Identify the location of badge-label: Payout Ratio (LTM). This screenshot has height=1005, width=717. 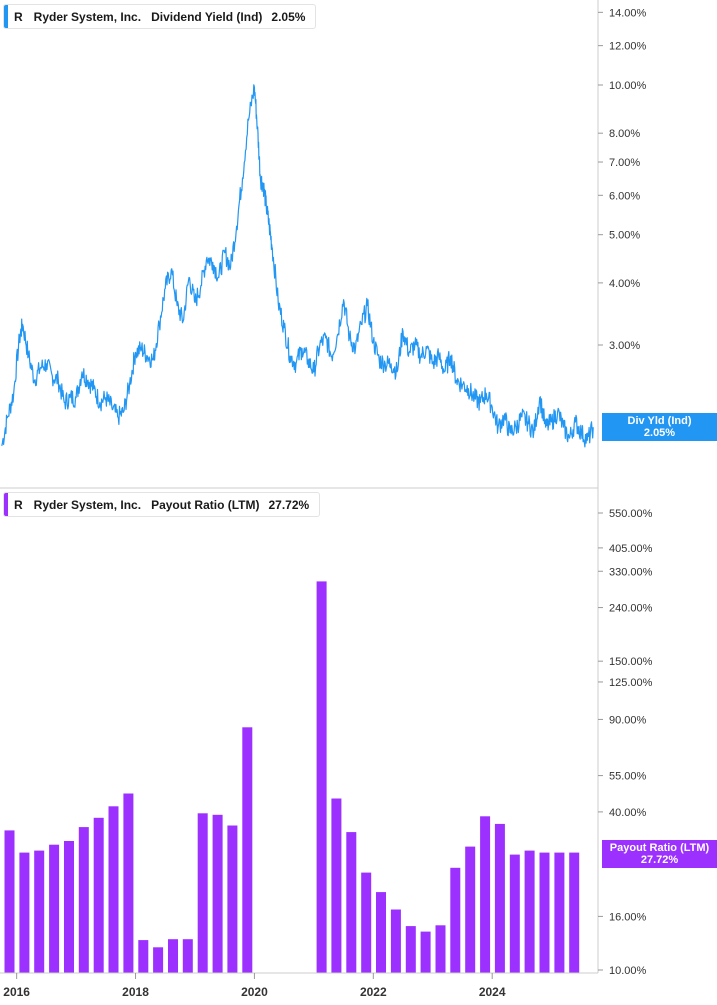
(659, 848).